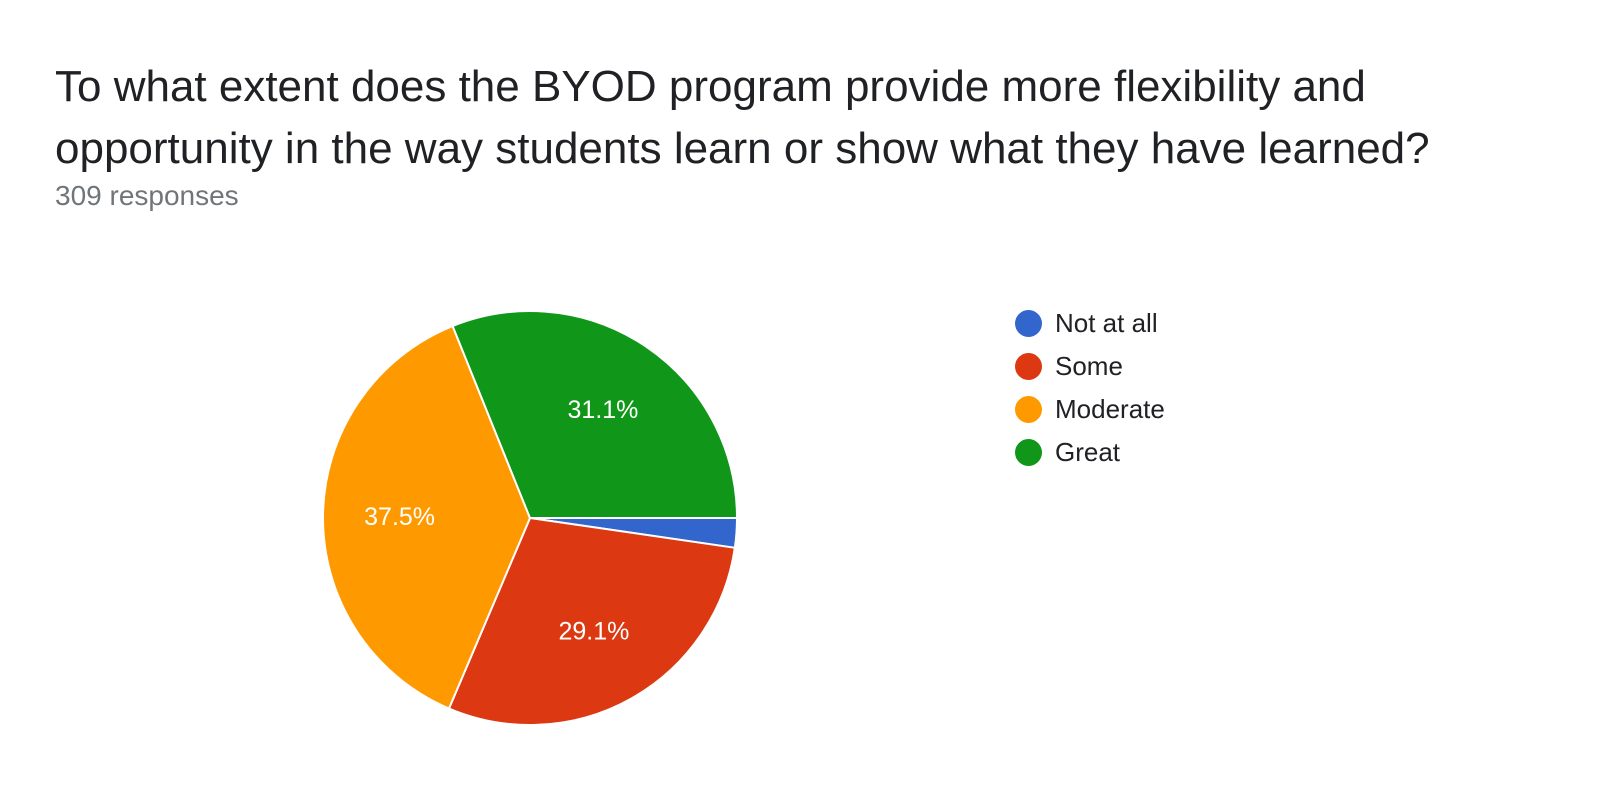 This screenshot has width=1600, height=800. I want to click on legend-item: Some, so click(1090, 366).